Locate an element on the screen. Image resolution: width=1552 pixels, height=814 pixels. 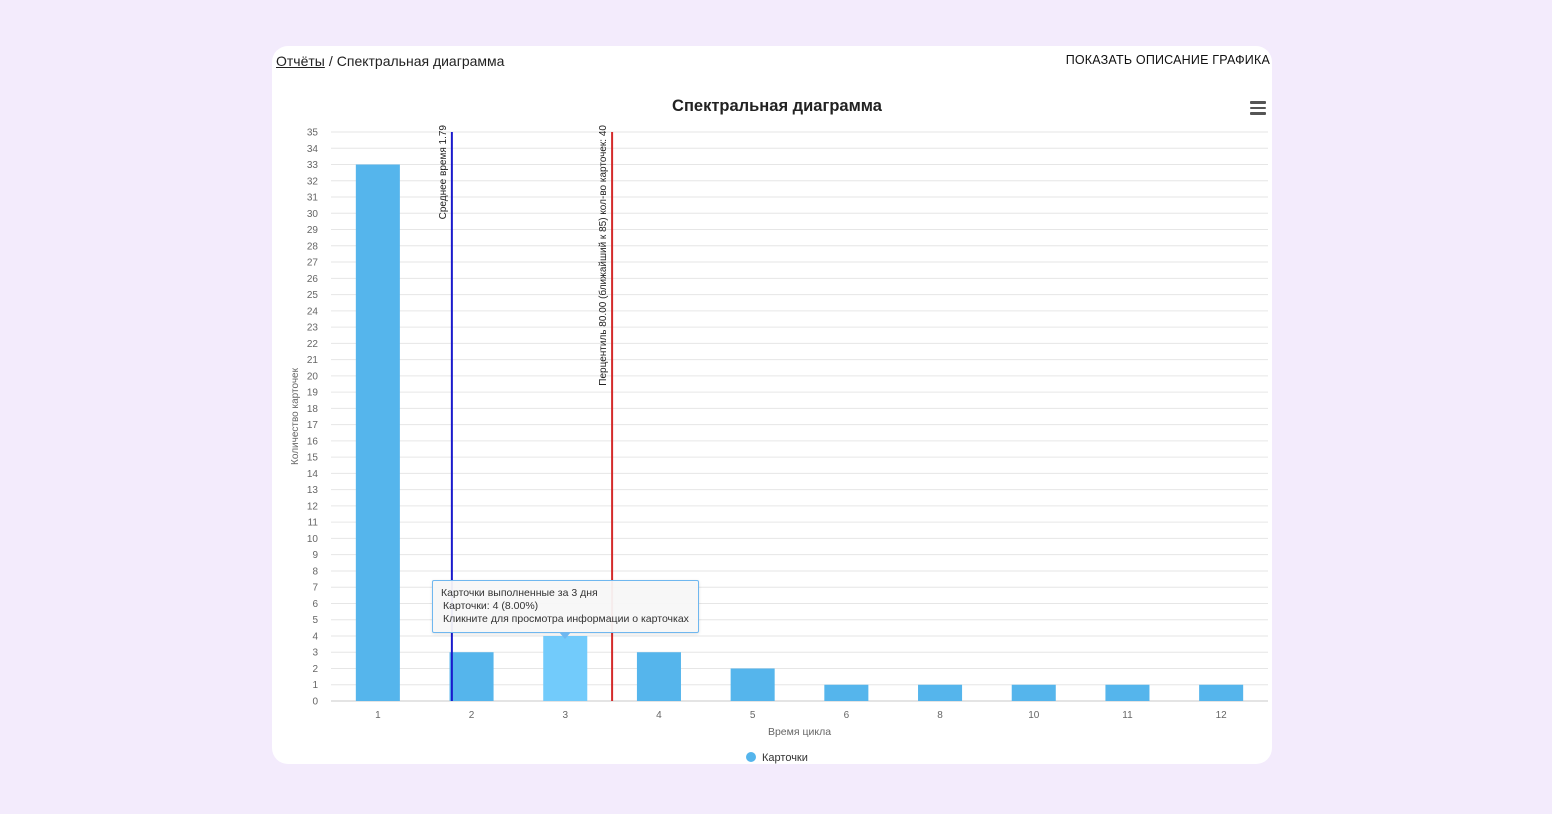
y-tick-label: 31 is located at coordinates (313, 198).